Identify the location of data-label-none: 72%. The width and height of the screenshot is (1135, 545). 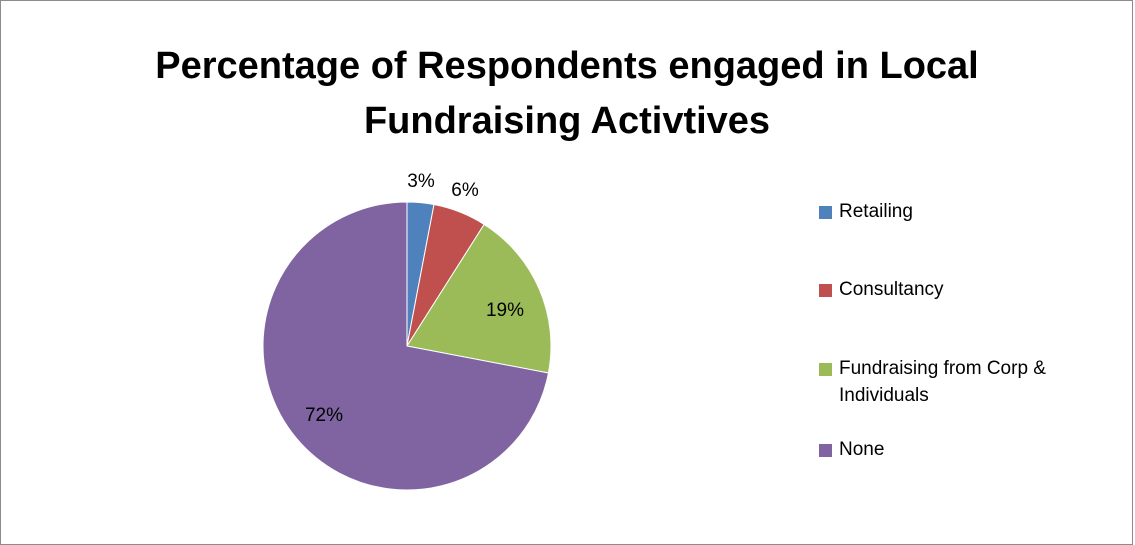
(324, 415).